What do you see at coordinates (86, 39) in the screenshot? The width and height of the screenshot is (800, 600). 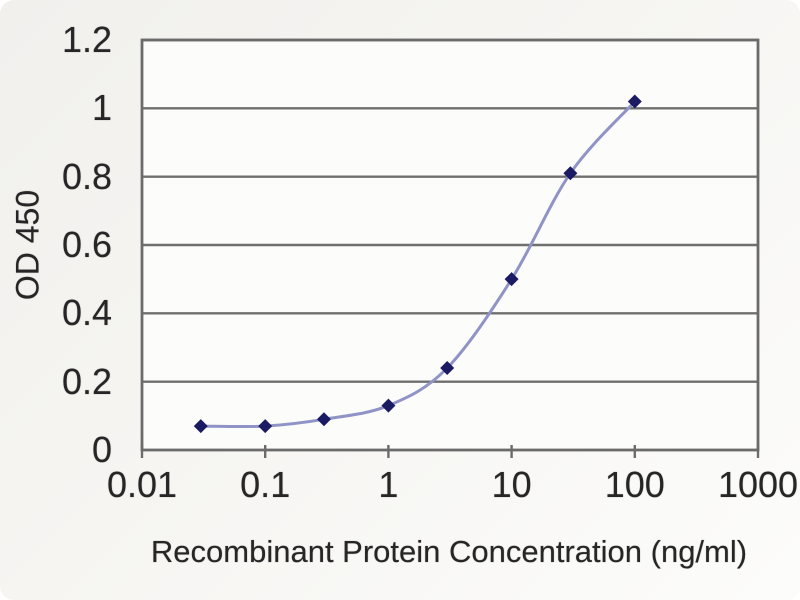 I see `y-tick-label: 1.2` at bounding box center [86, 39].